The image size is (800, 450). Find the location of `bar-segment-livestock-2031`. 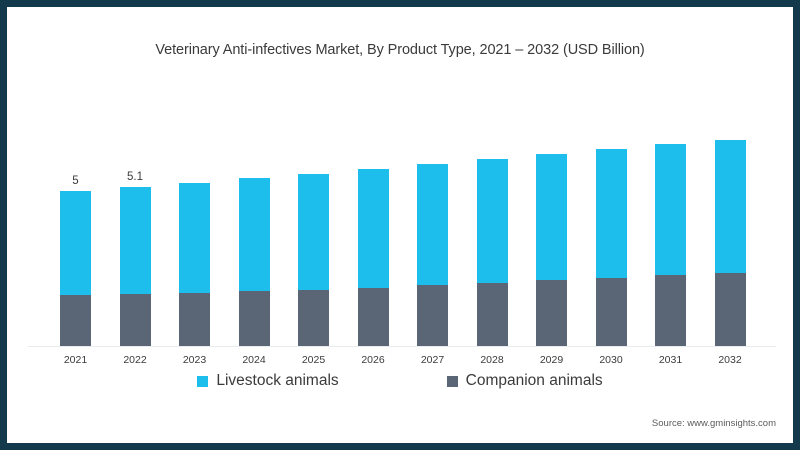

bar-segment-livestock-2031 is located at coordinates (670, 209).